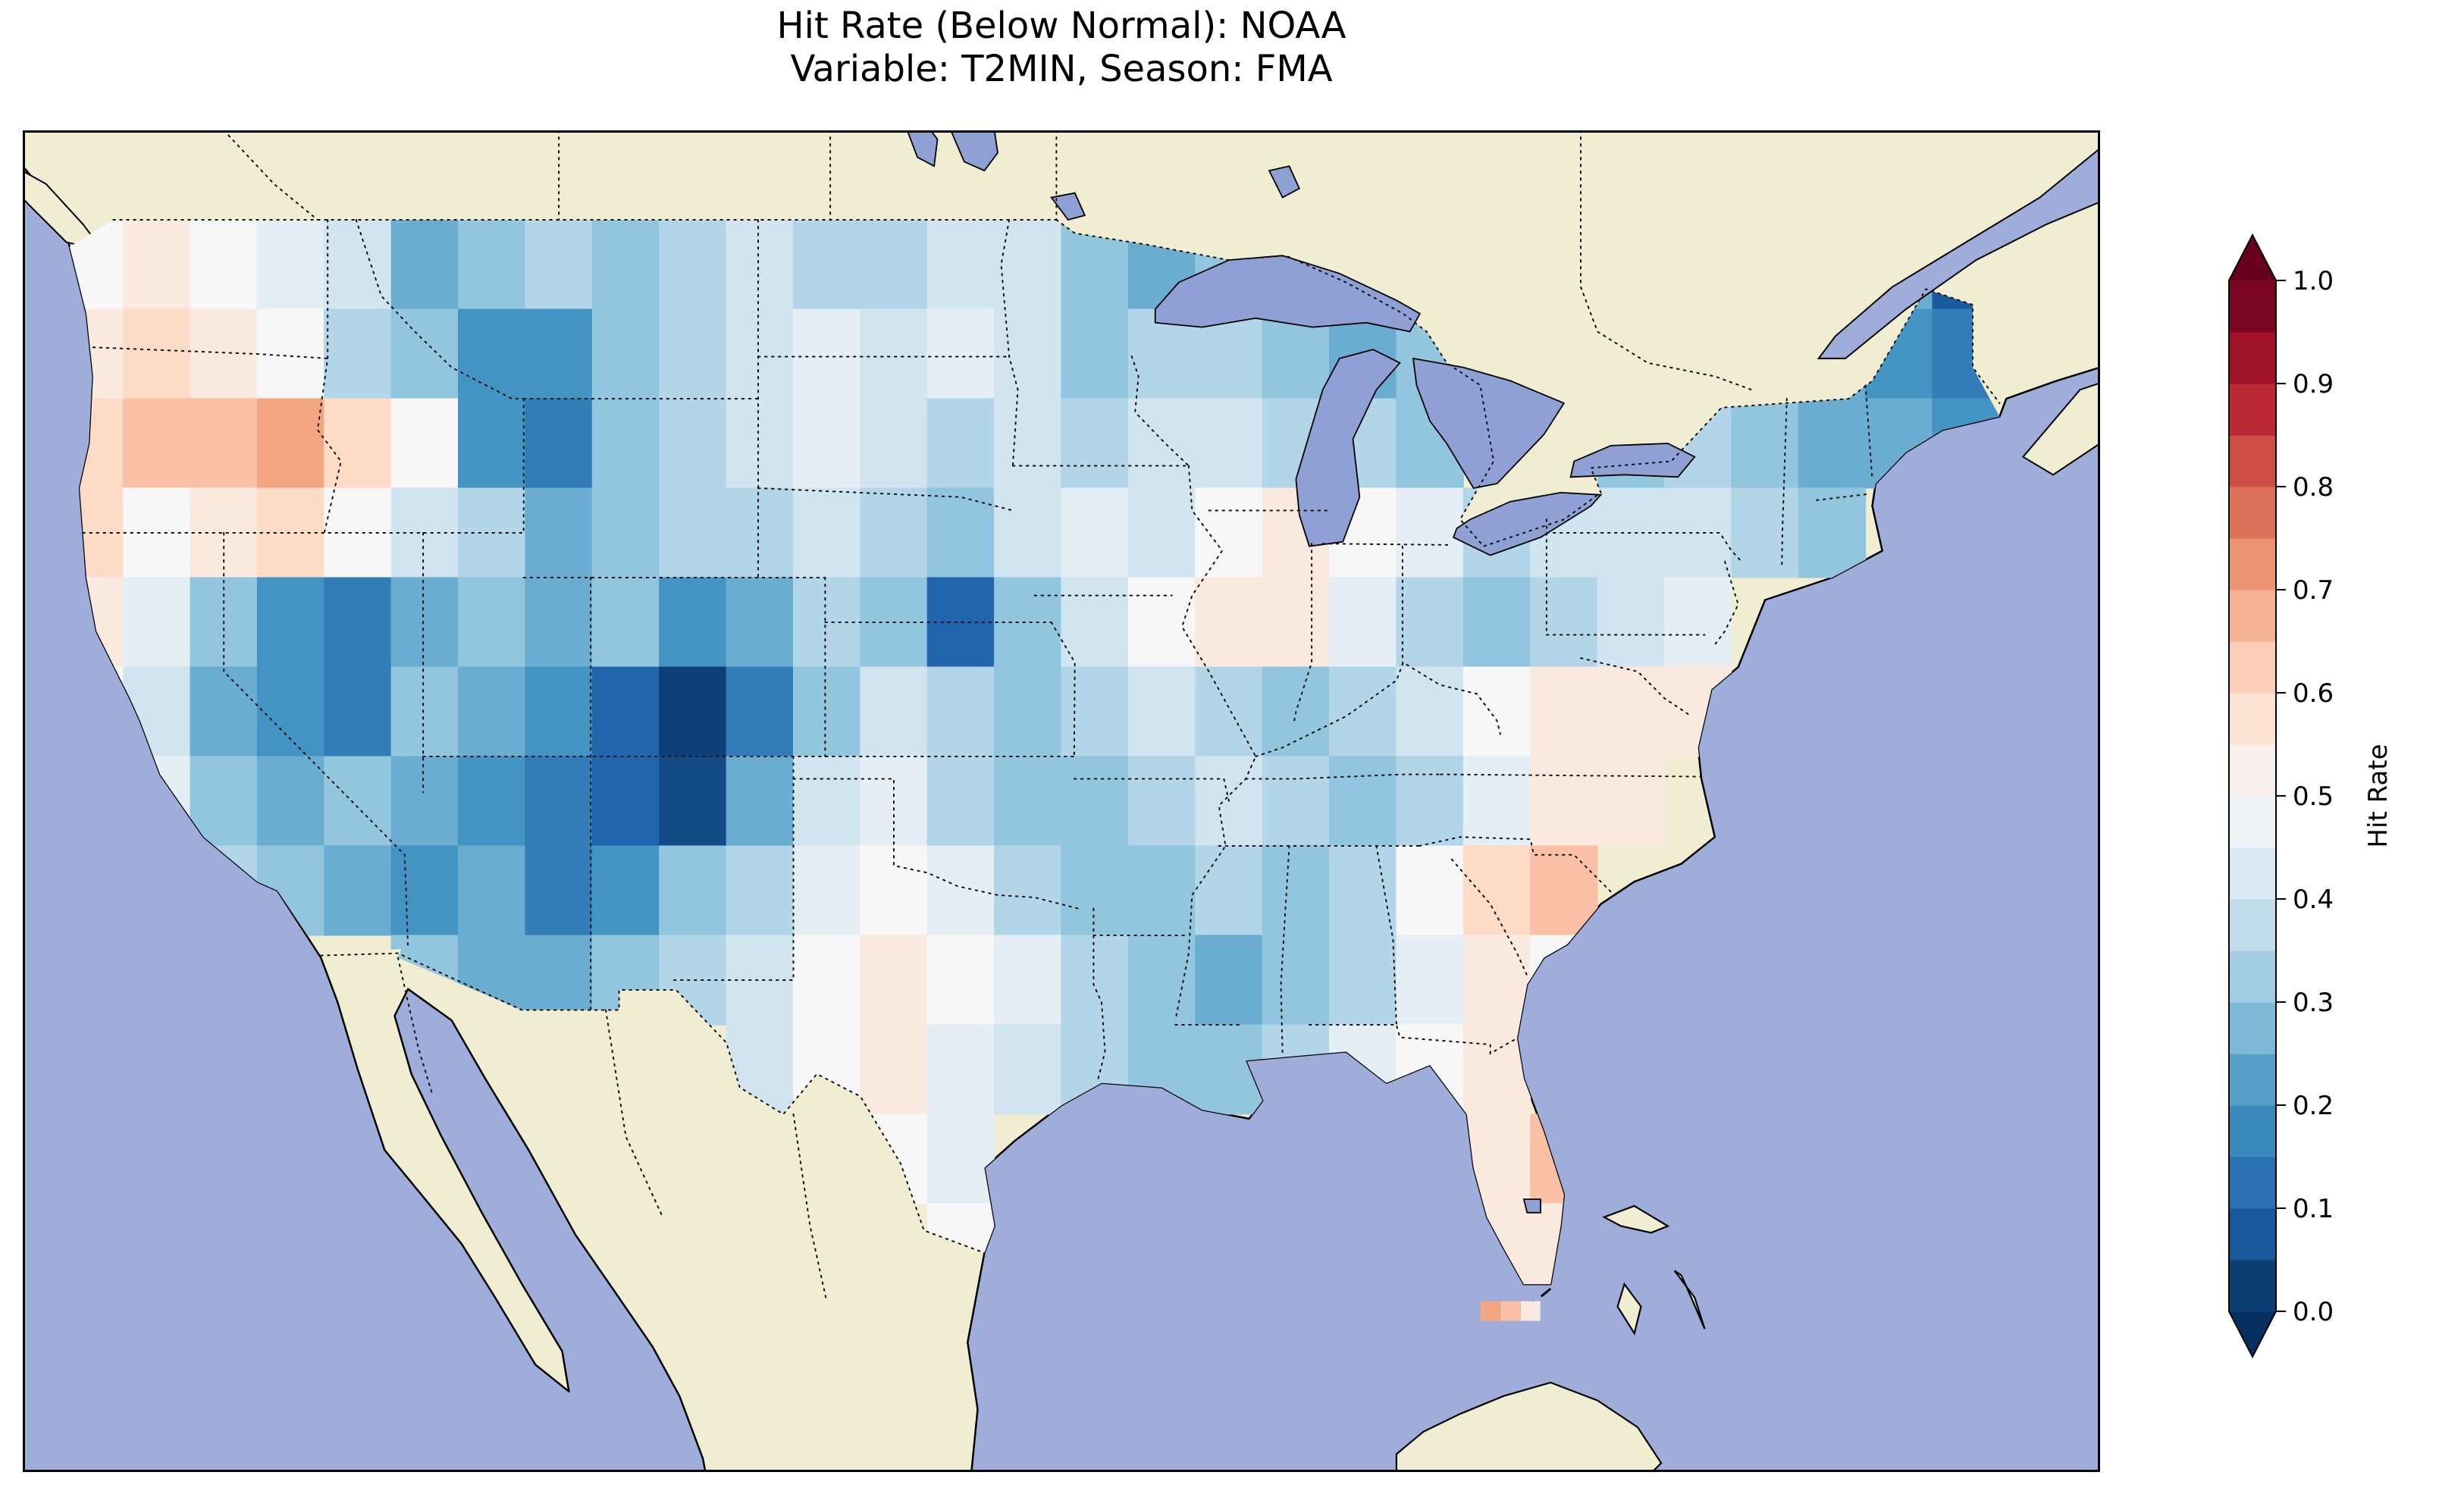 This screenshot has height=1494, width=2464. I want to click on colorbar-extend-max, so click(2253, 257).